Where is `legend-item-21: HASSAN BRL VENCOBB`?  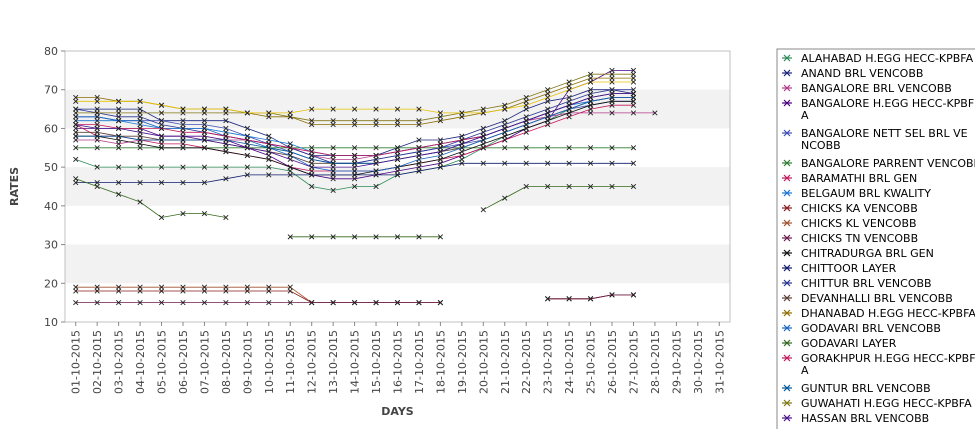
legend-item-21: HASSAN BRL VENCOBB is located at coordinates (855, 418).